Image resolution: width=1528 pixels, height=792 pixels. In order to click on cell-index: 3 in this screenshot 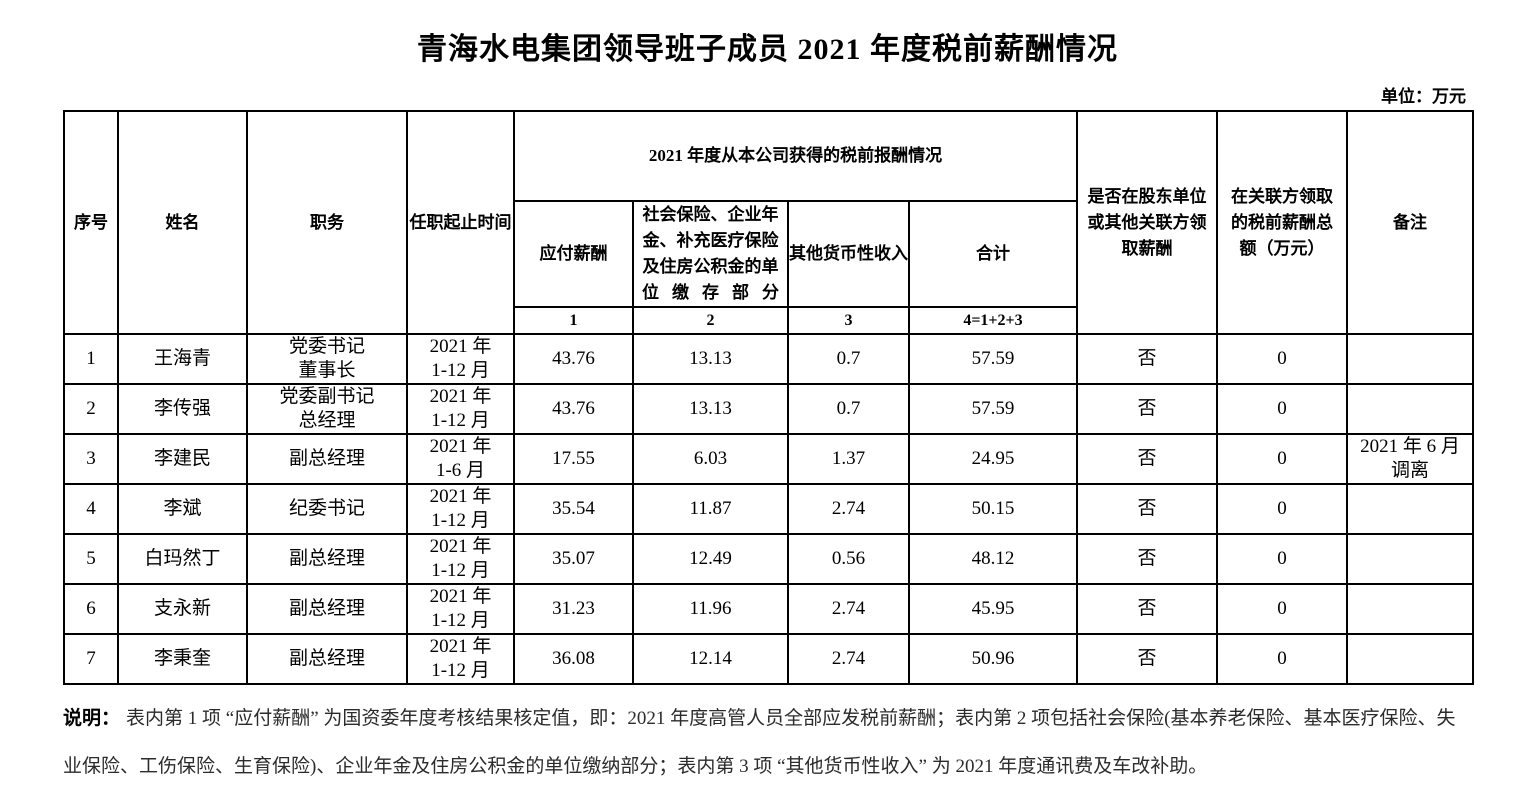, I will do `click(91, 459)`.